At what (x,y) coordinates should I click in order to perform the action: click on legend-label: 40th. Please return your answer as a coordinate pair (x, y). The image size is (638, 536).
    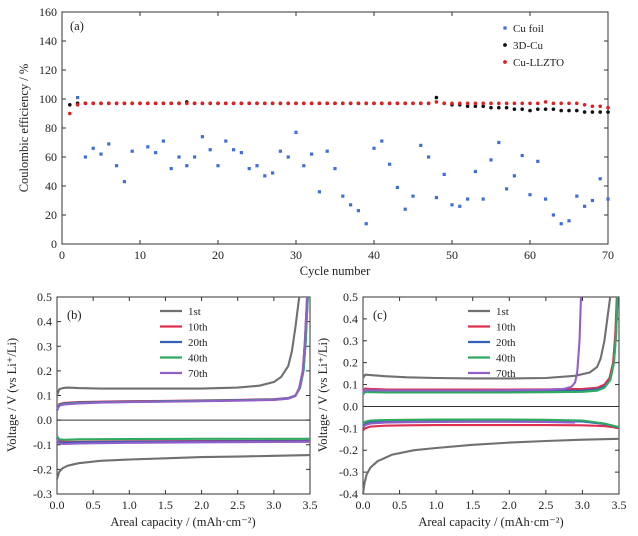
    Looking at the image, I should click on (198, 359).